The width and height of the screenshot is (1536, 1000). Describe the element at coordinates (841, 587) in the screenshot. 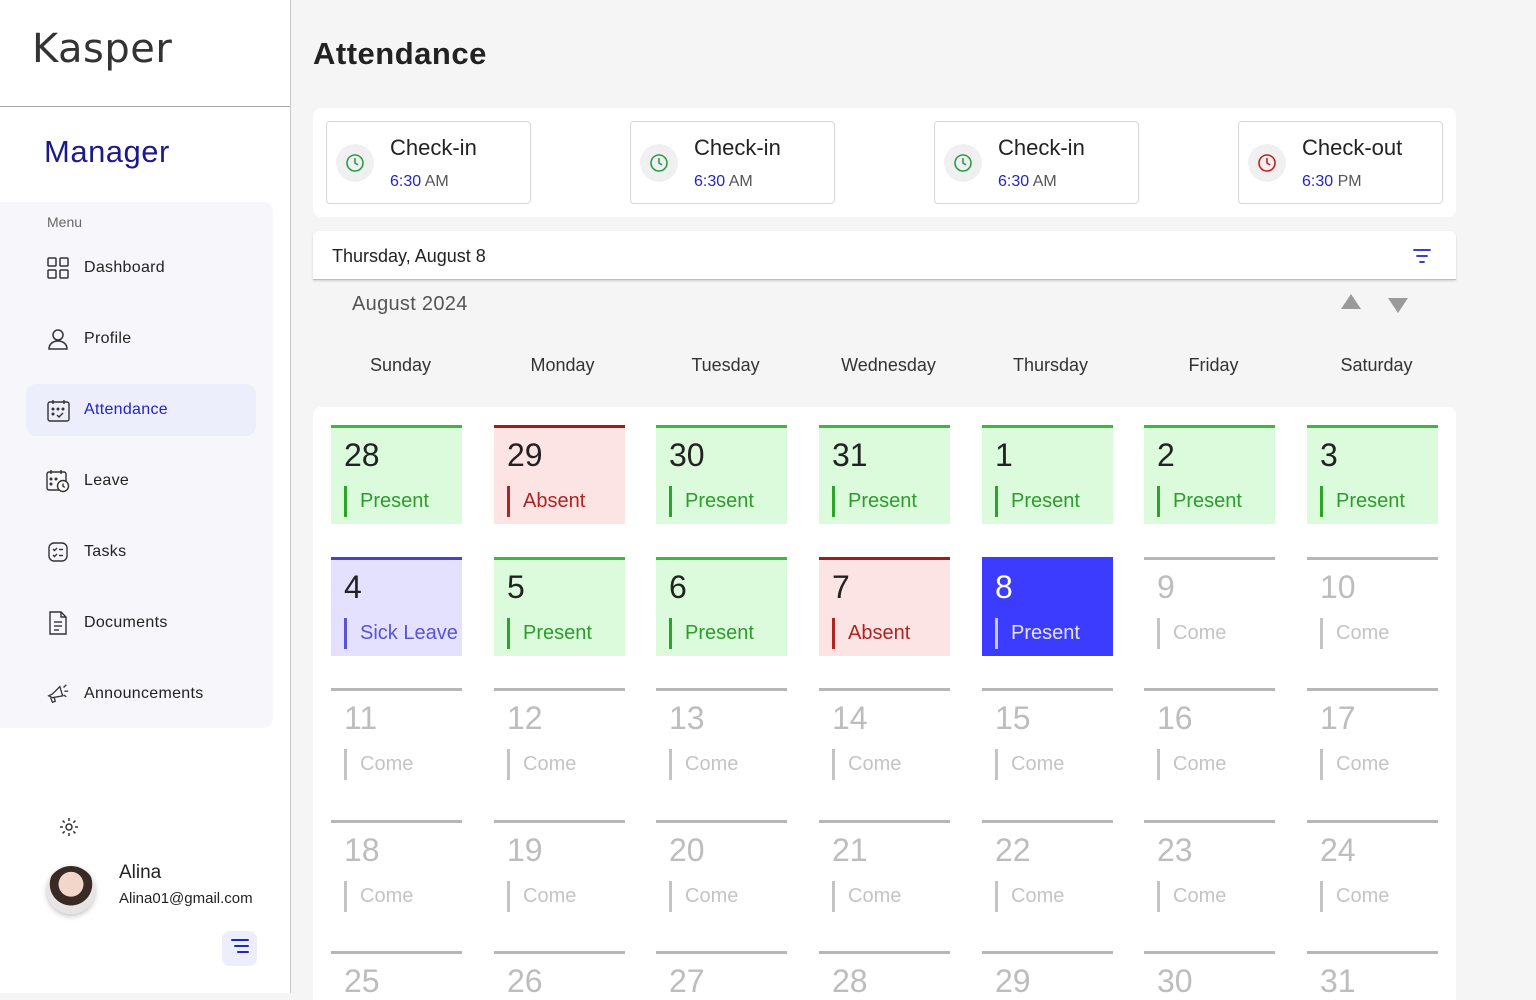

I see `day-number: 7` at that location.